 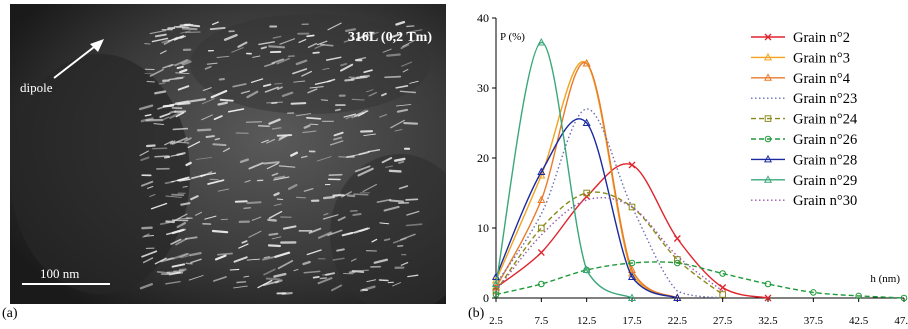 I want to click on y-tick-label: 30, so click(x=483, y=88).